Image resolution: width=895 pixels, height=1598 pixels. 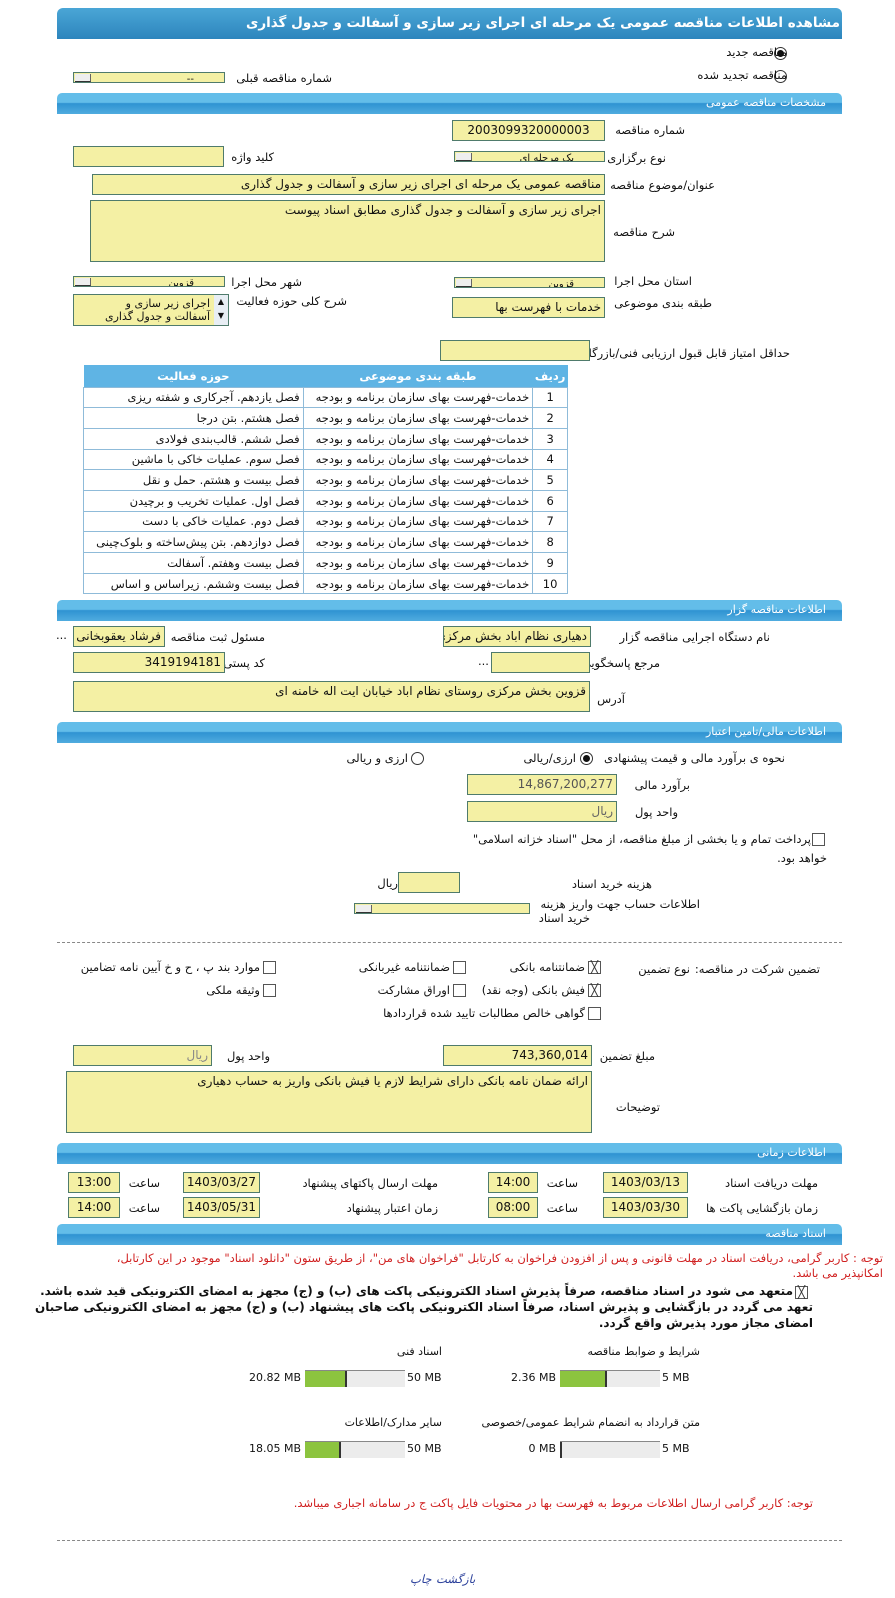 What do you see at coordinates (515, 350) in the screenshot?
I see `min-score-field` at bounding box center [515, 350].